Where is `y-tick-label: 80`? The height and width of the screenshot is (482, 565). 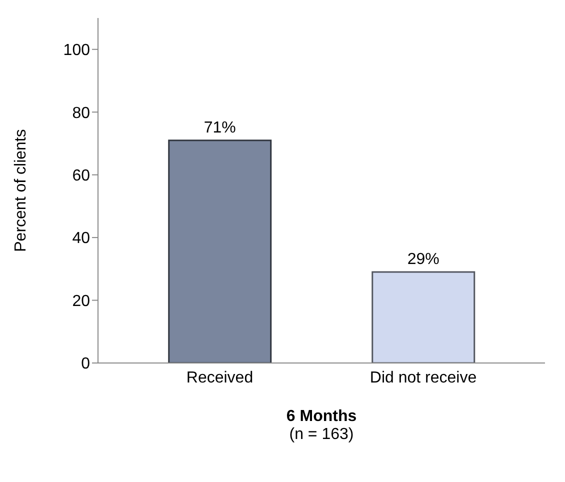 y-tick-label: 80 is located at coordinates (81, 113).